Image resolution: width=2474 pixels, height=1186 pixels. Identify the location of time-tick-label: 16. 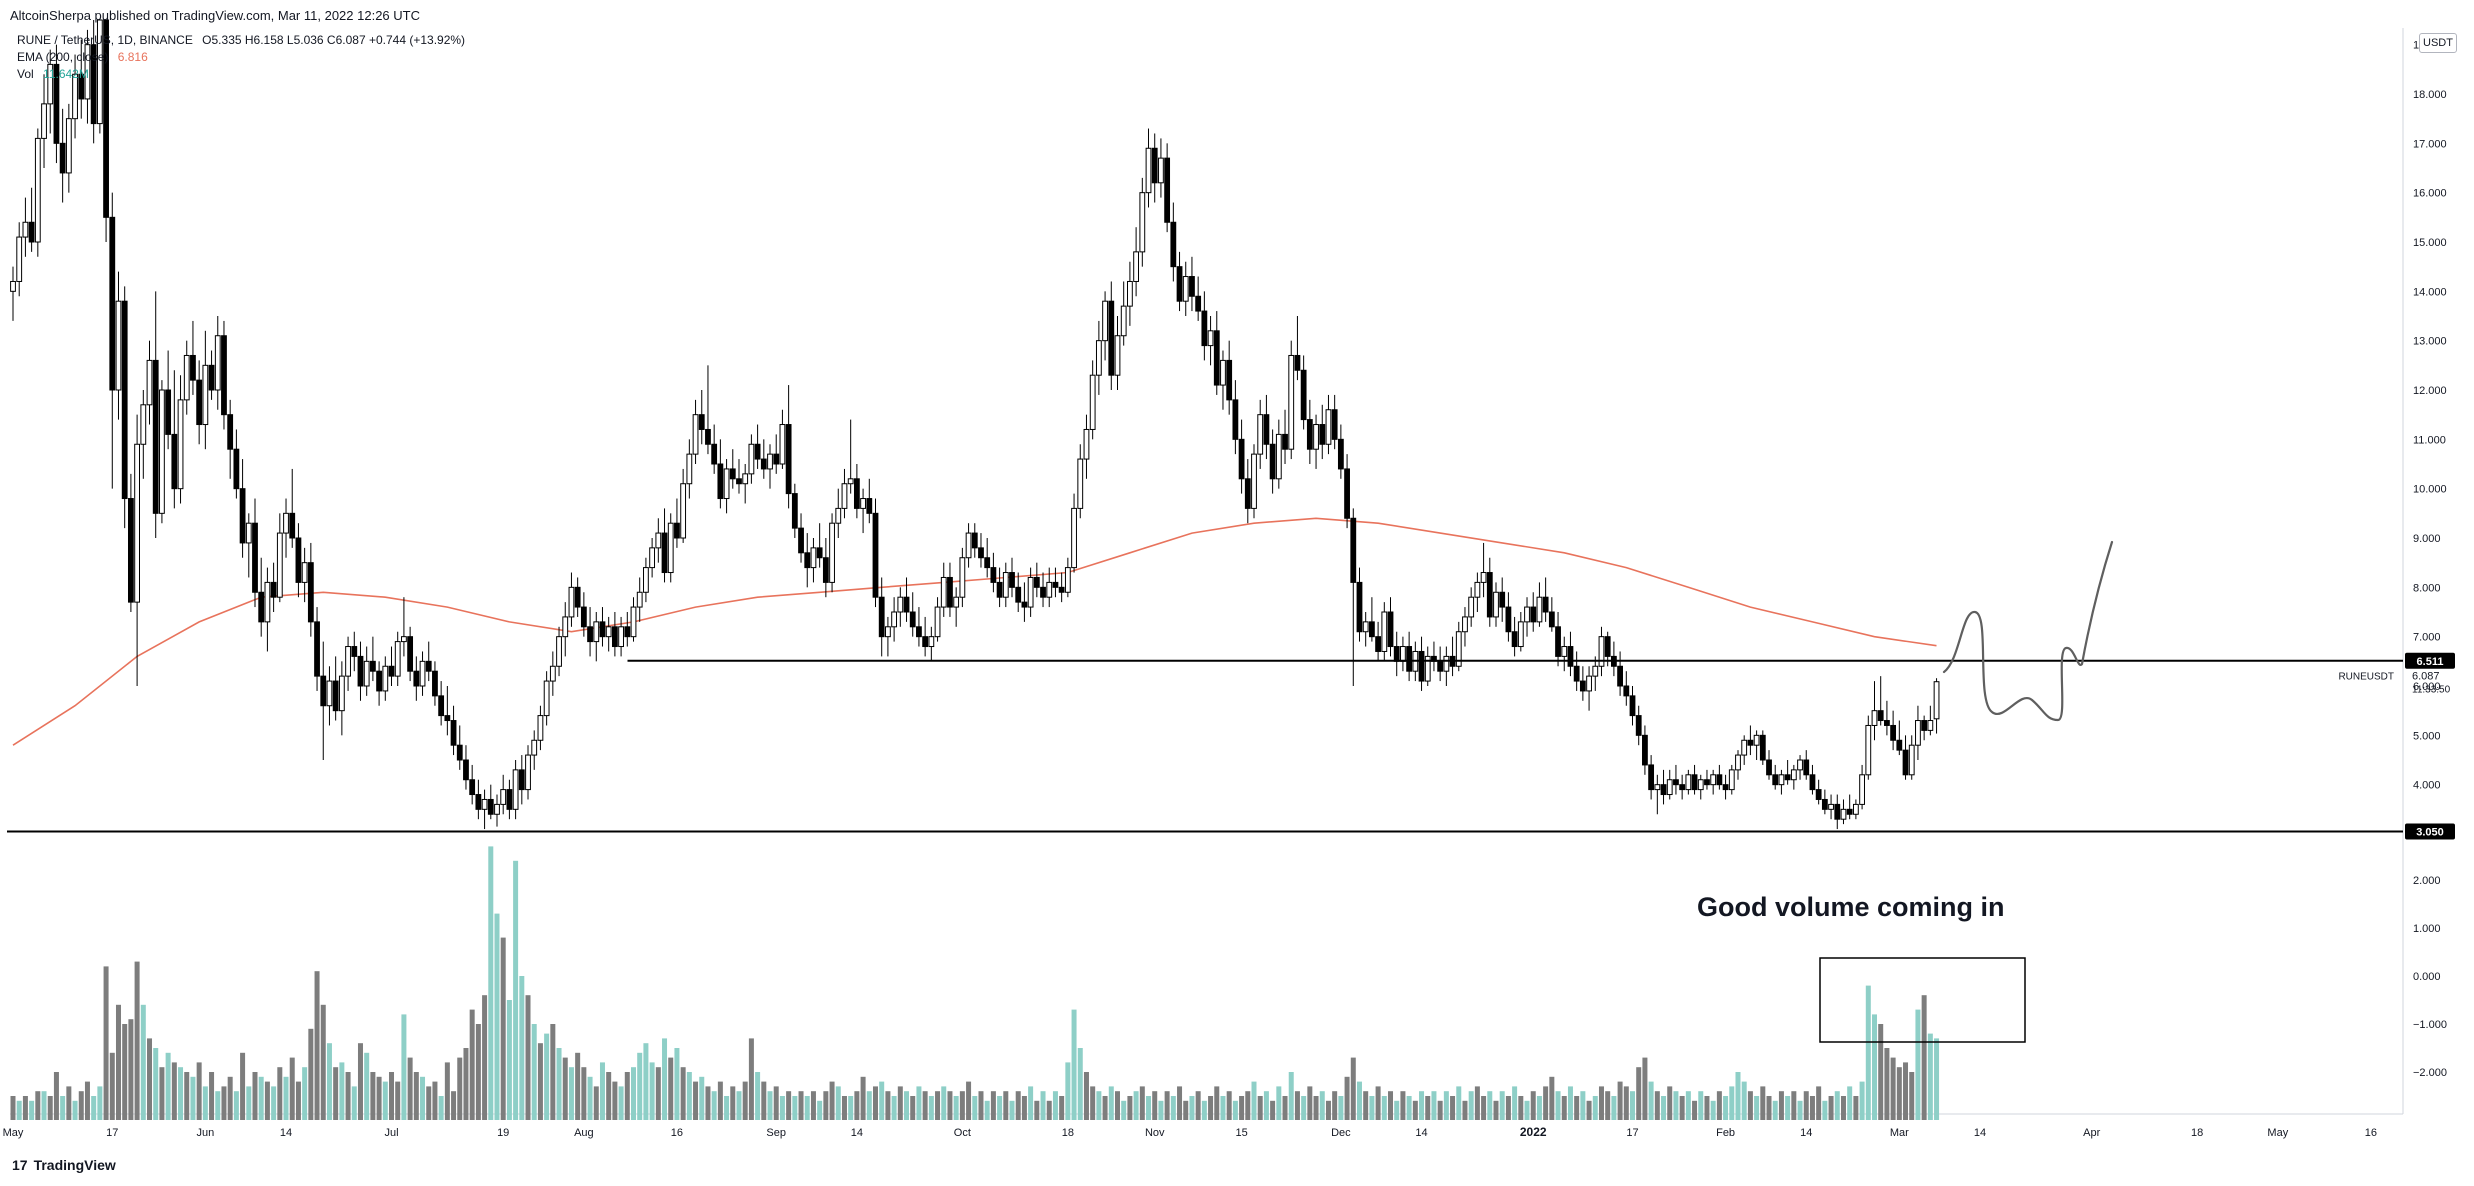
(677, 1133).